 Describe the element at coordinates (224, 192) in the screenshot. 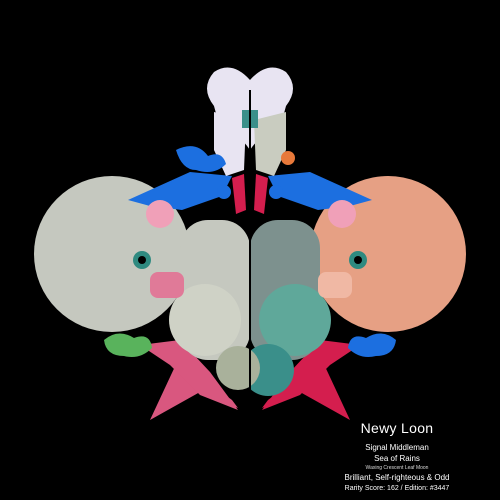

I see `left-blue-dot` at that location.